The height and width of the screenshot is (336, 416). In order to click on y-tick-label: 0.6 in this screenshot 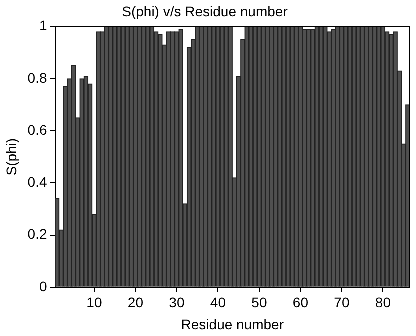, I will do `click(38, 130)`.